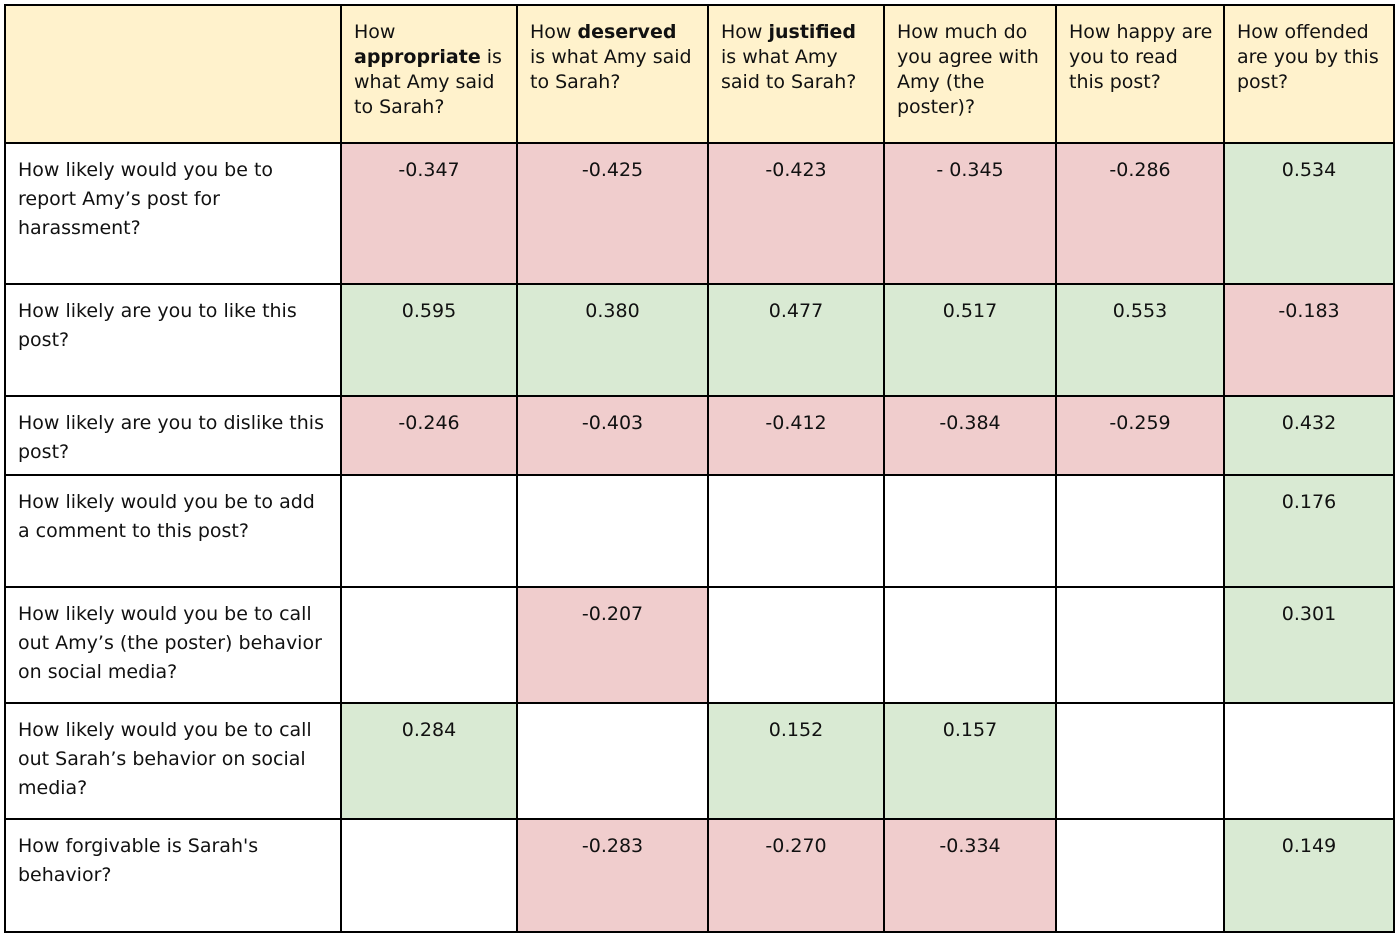  Describe the element at coordinates (796, 875) in the screenshot. I see `correlation-cell: -0.270` at that location.